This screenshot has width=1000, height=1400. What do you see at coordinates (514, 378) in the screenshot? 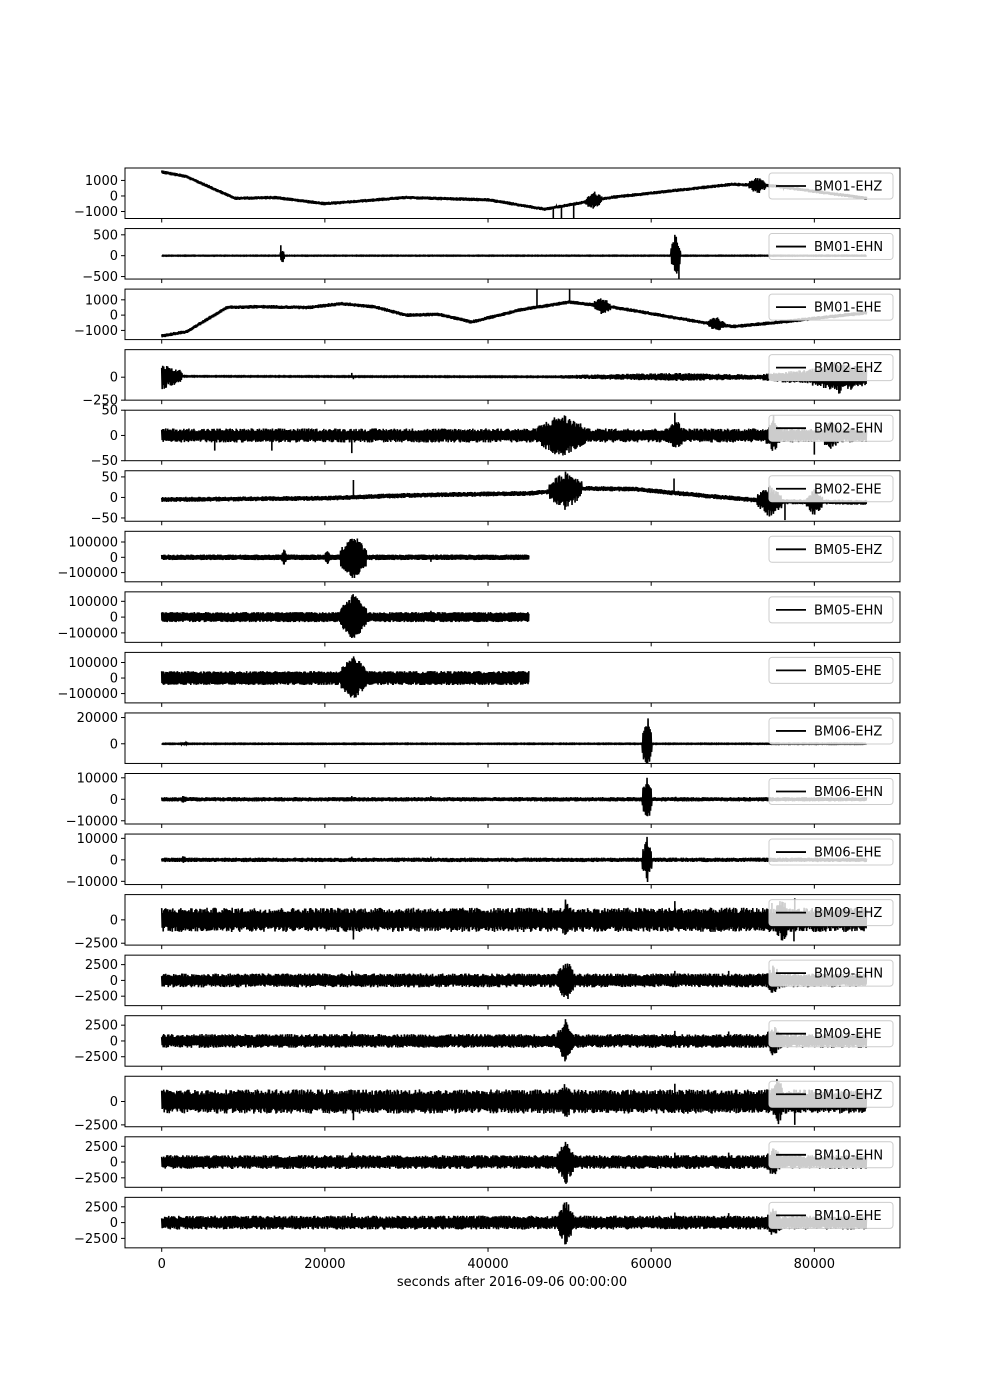
I see `waveform-bm02-ehz` at bounding box center [514, 378].